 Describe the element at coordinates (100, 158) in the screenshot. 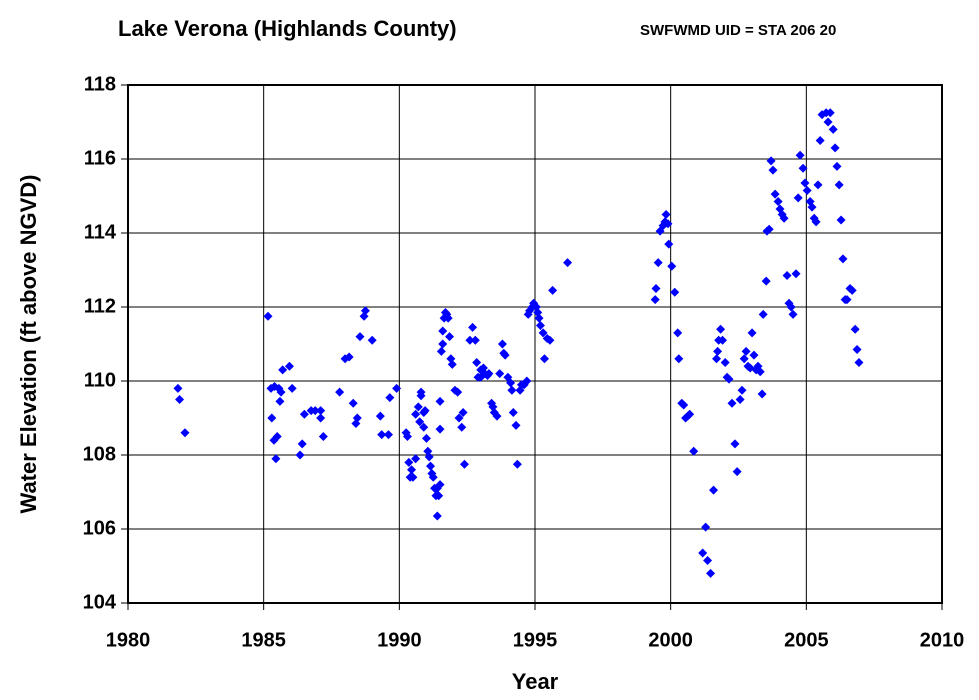

I see `y-tick-label: 116` at that location.